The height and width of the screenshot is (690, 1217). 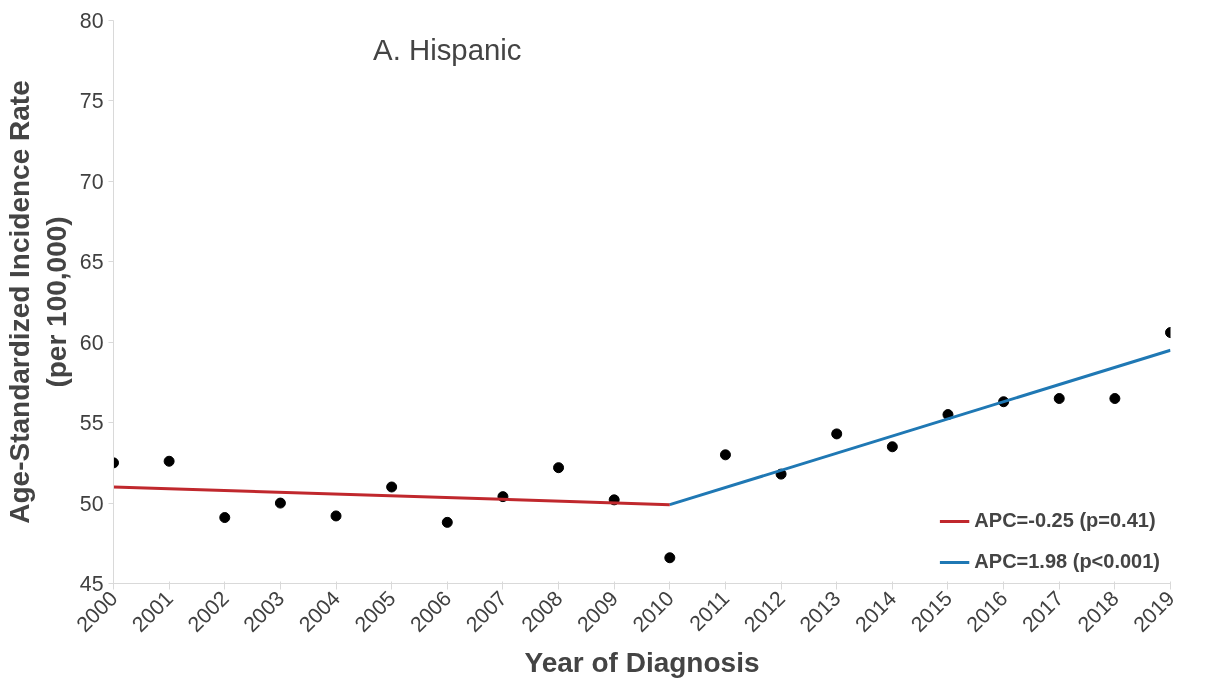 I want to click on y-axis-title: Age-Standardized Incidence Rate (per 100,000), so click(x=37, y=302).